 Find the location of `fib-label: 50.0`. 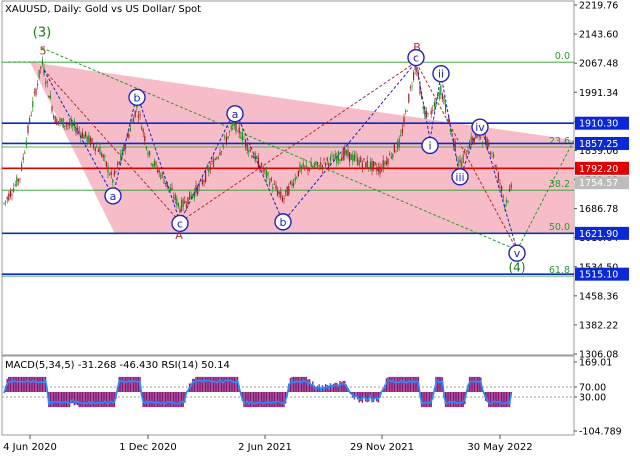

fib-label: 50.0 is located at coordinates (559, 227).